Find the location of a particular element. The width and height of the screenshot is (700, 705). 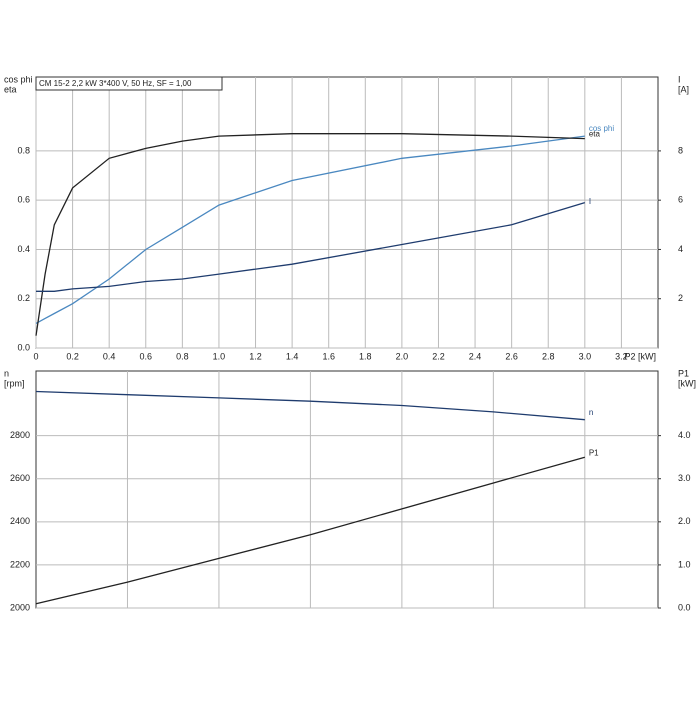

y2-tick-label: 4.0 is located at coordinates (684, 435).